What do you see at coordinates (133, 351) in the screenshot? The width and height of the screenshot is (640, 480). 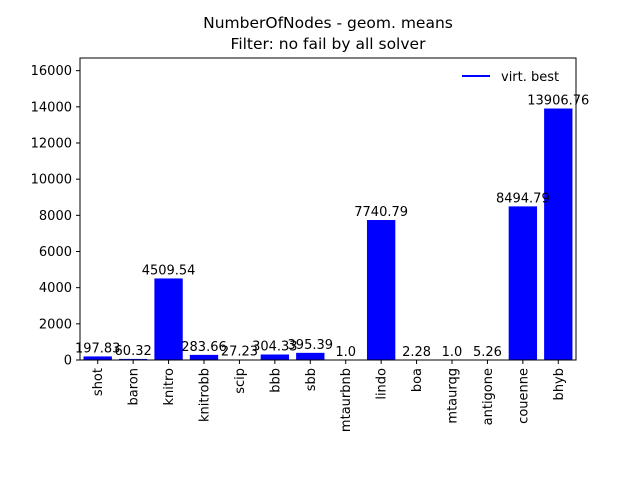 I see `data-label-baron: 60.32` at bounding box center [133, 351].